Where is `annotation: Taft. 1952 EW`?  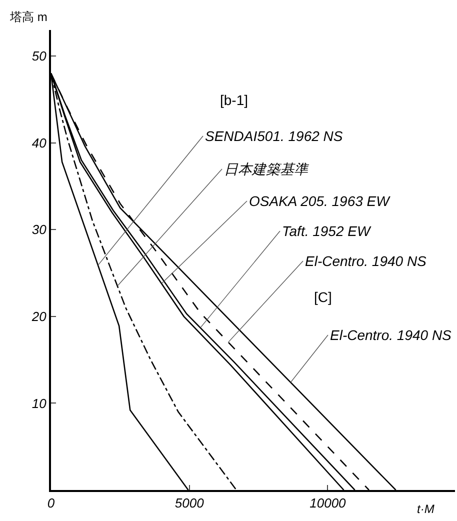 annotation: Taft. 1952 EW is located at coordinates (327, 231).